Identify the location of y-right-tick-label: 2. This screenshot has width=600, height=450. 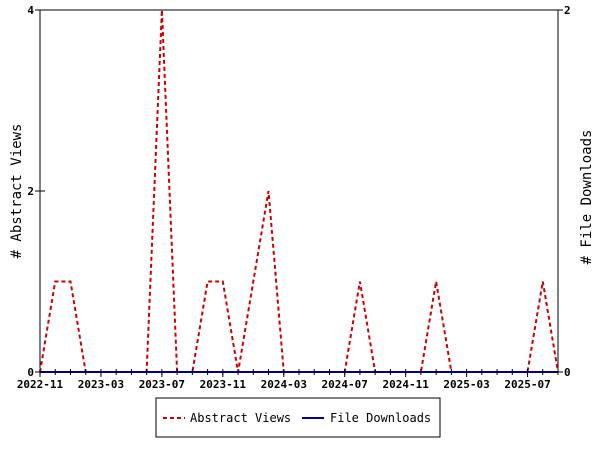
(567, 10).